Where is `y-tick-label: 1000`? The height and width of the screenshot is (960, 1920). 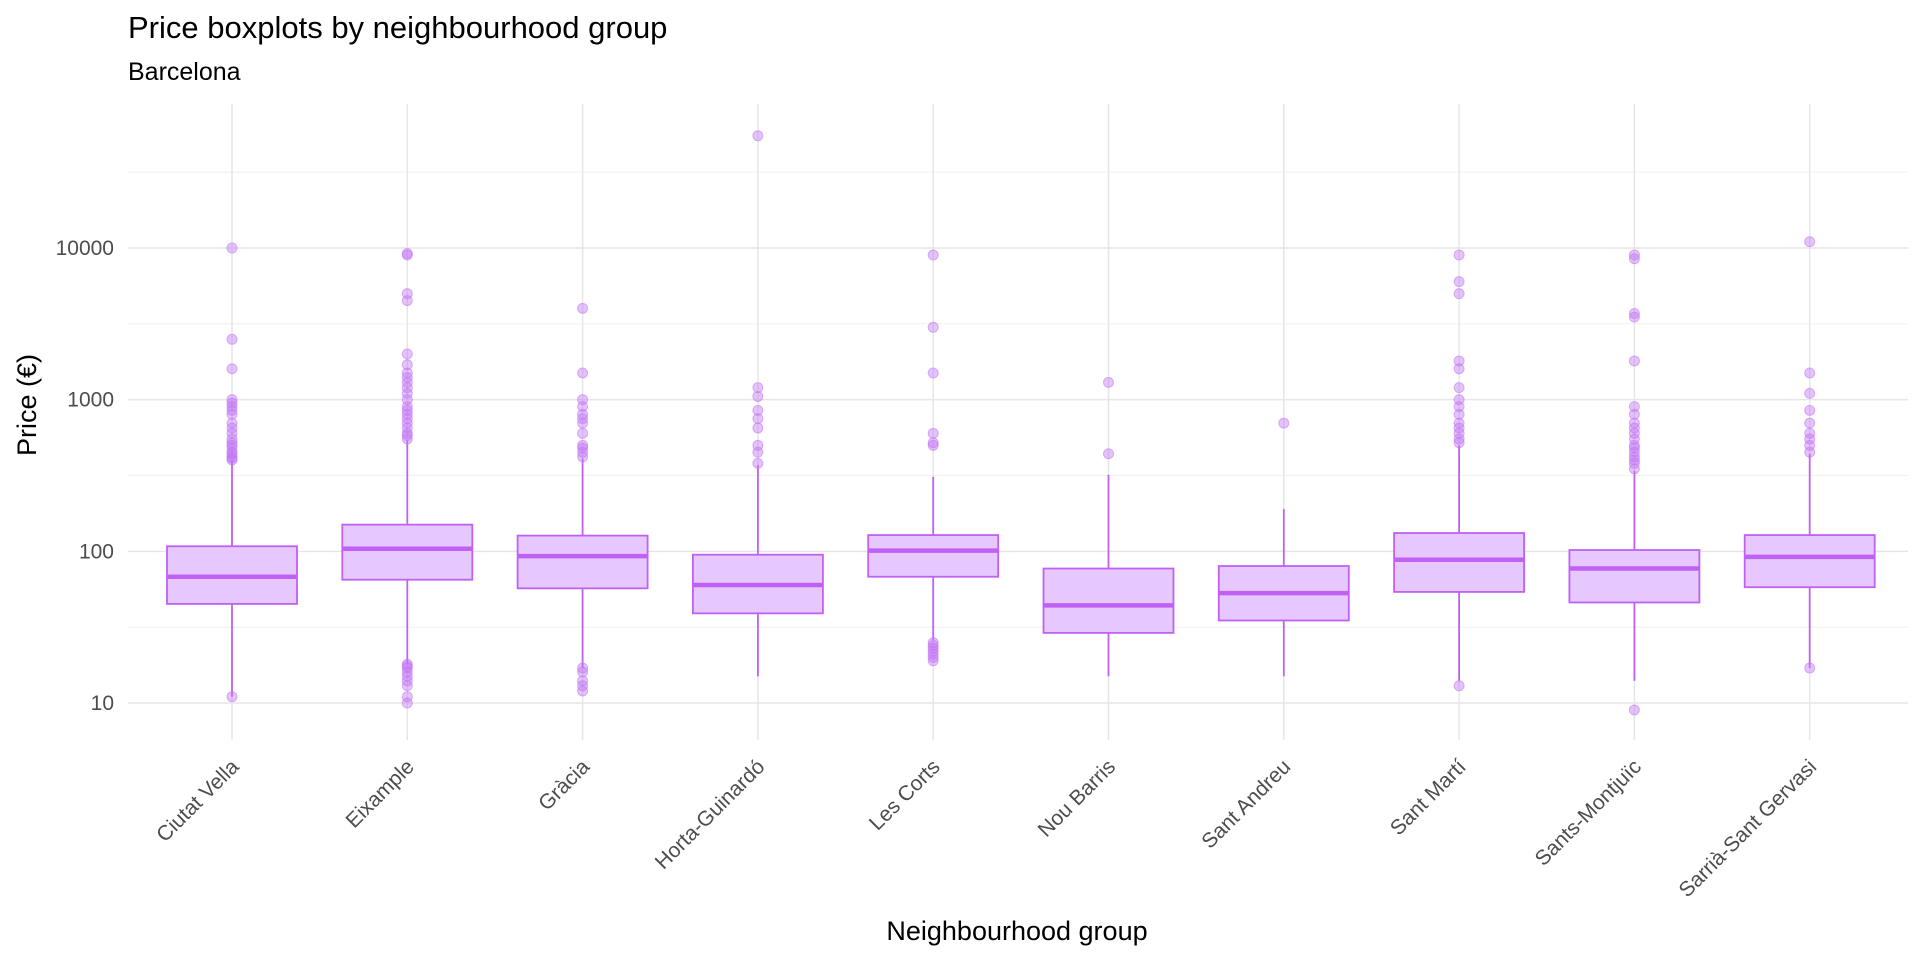
y-tick-label: 1000 is located at coordinates (90, 400).